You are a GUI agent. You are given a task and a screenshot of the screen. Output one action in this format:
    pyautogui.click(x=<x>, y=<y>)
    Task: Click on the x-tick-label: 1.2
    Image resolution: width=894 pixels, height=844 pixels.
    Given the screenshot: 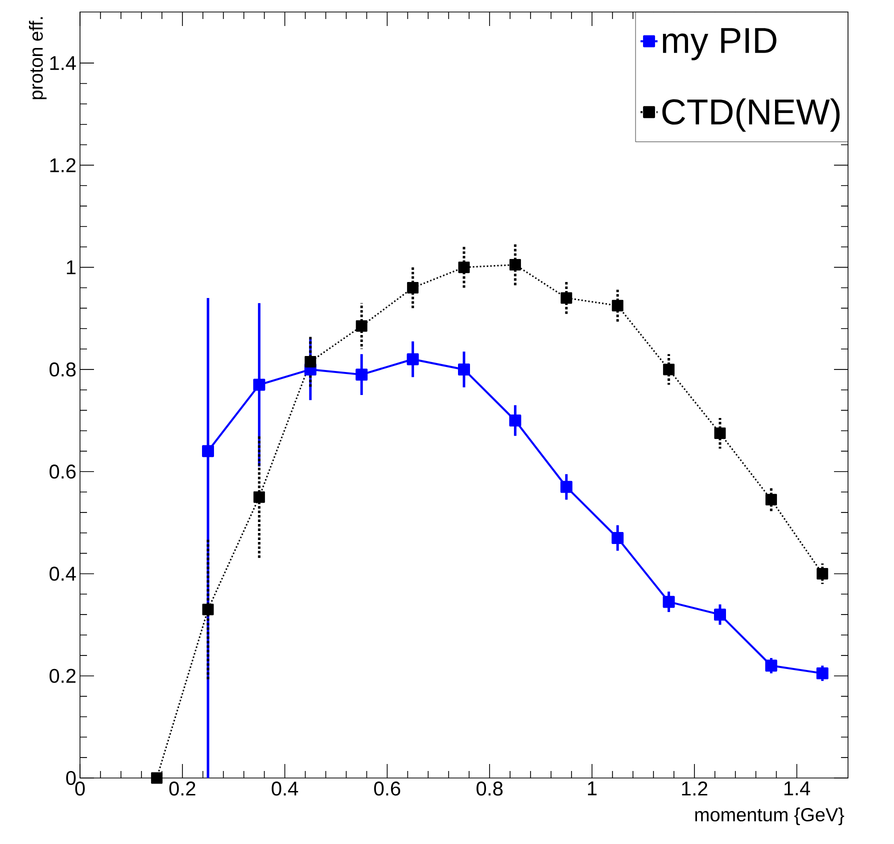 What is the action you would take?
    pyautogui.click(x=695, y=789)
    